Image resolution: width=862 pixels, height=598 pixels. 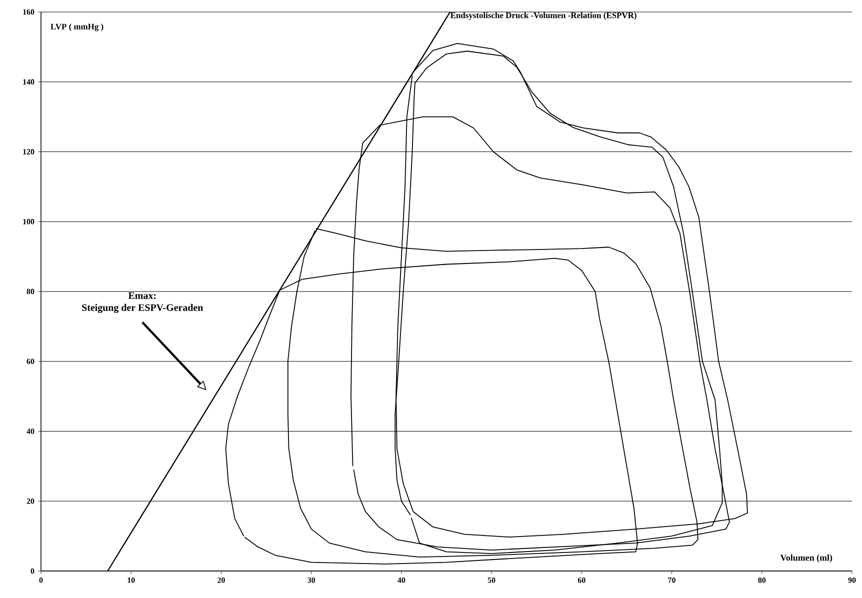 I want to click on y-axis-title: LVP ( mmHg ), so click(x=77, y=28).